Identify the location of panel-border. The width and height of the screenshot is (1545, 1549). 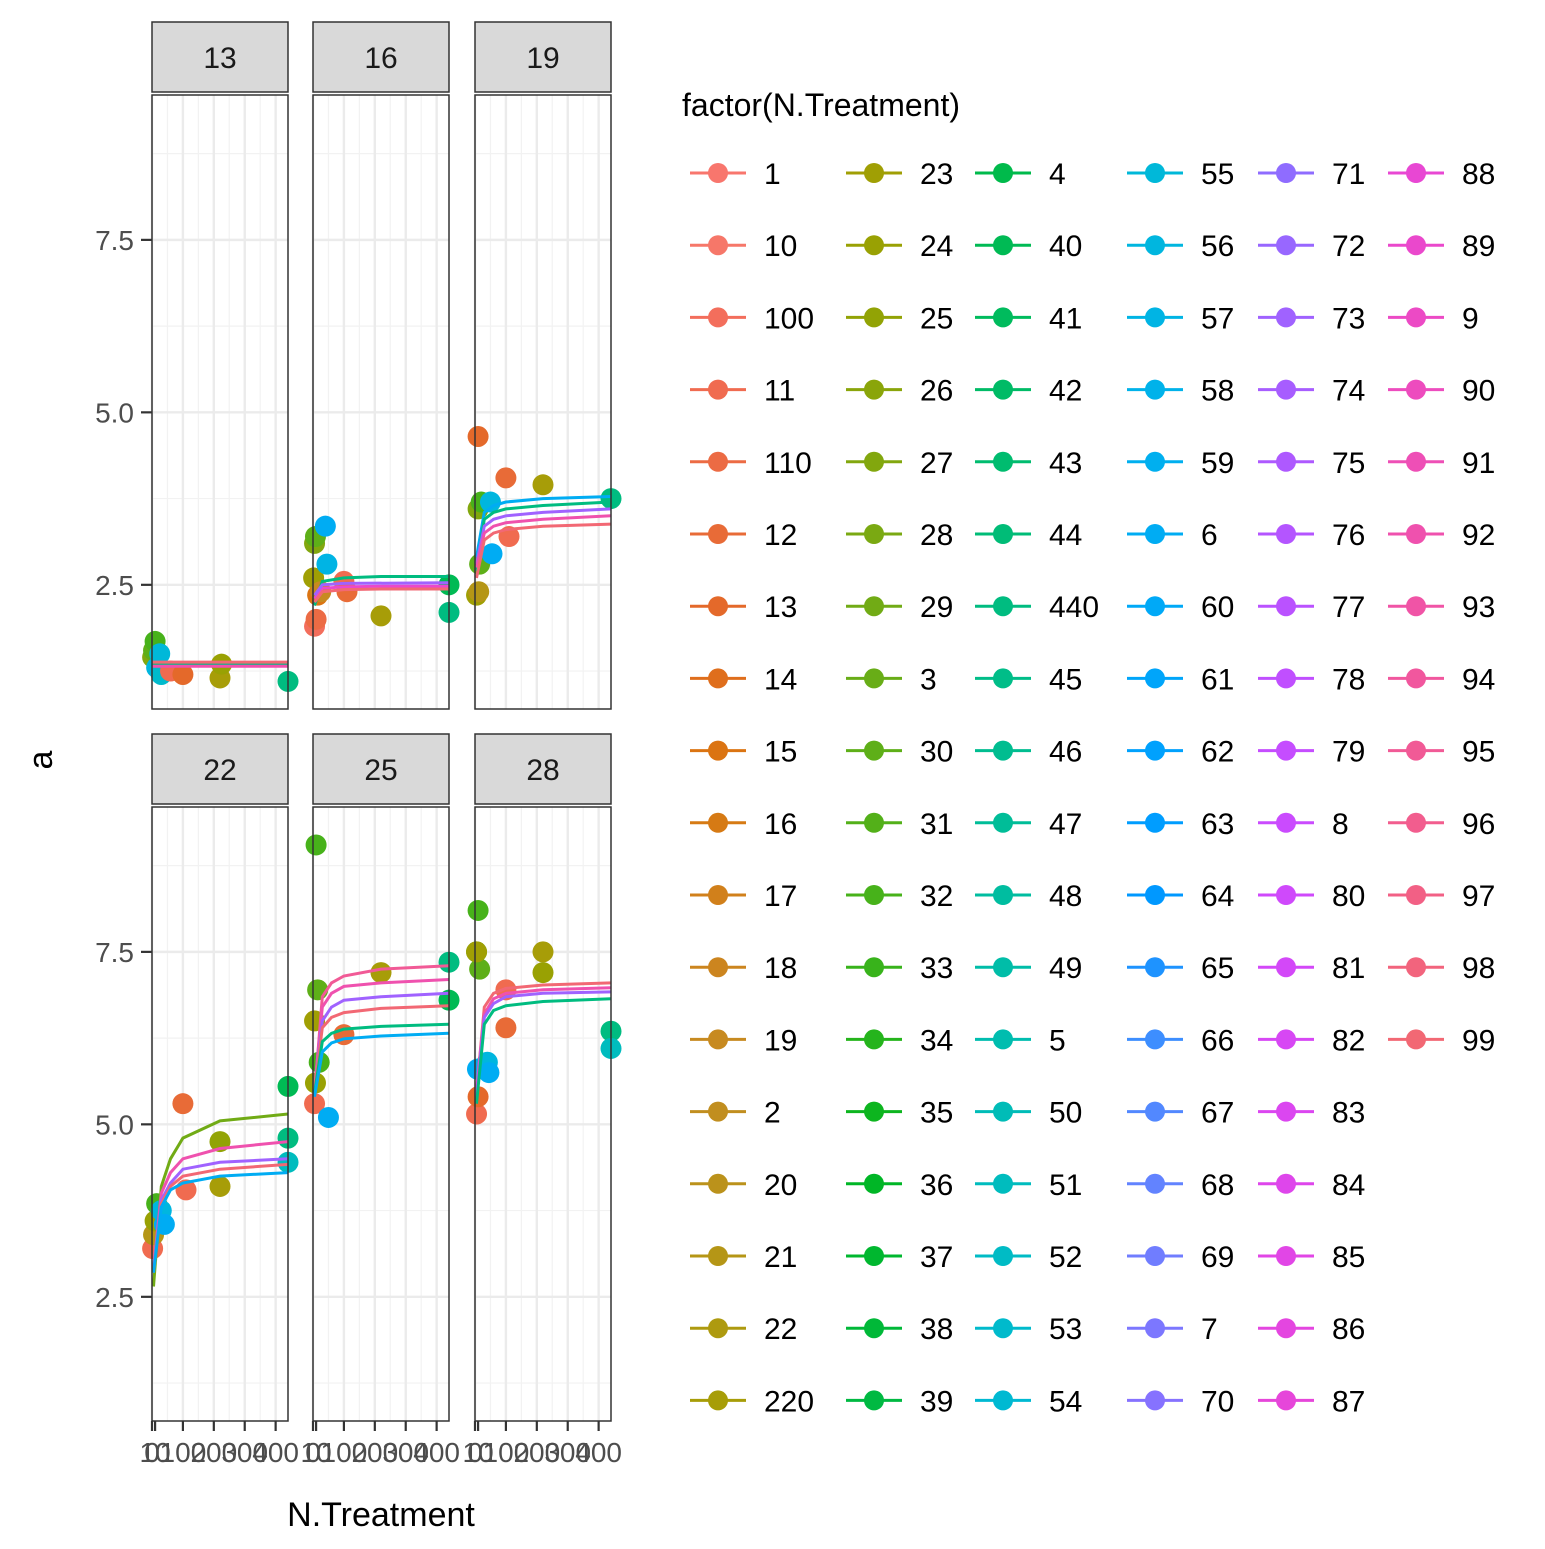
(220, 1114).